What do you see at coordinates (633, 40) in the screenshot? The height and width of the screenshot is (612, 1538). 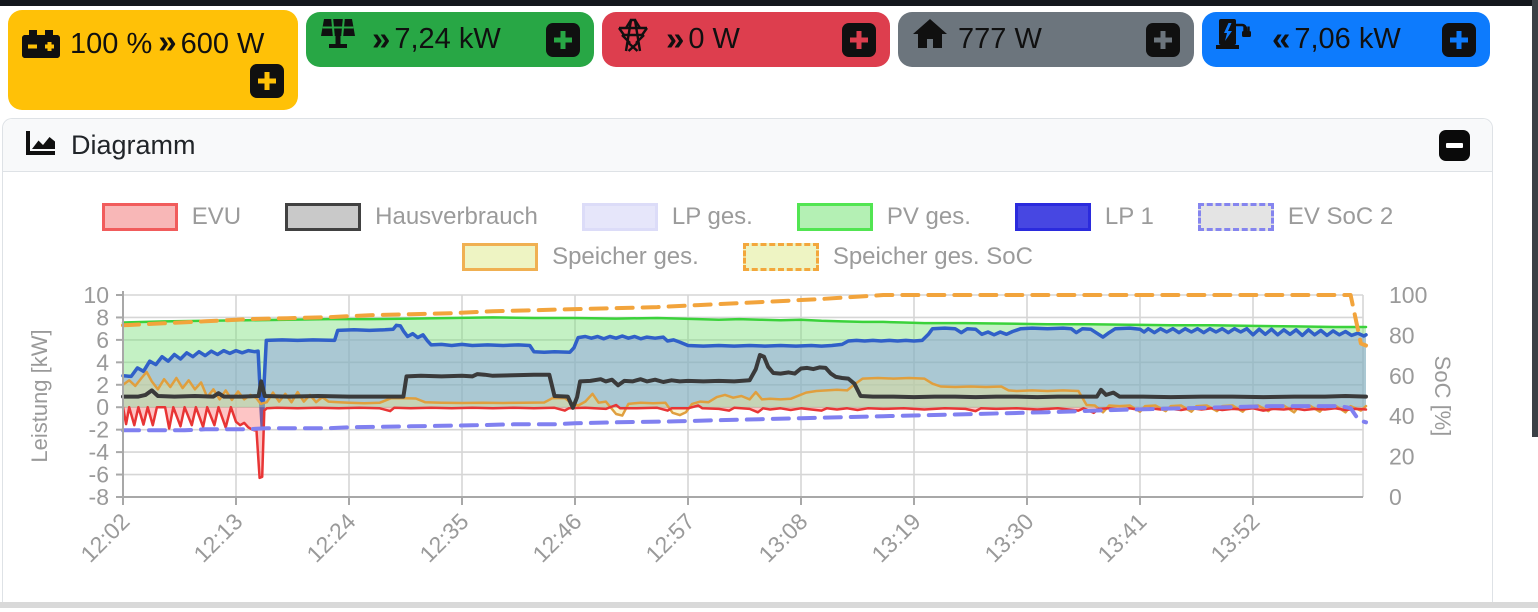 I see `power-pylon-icon` at bounding box center [633, 40].